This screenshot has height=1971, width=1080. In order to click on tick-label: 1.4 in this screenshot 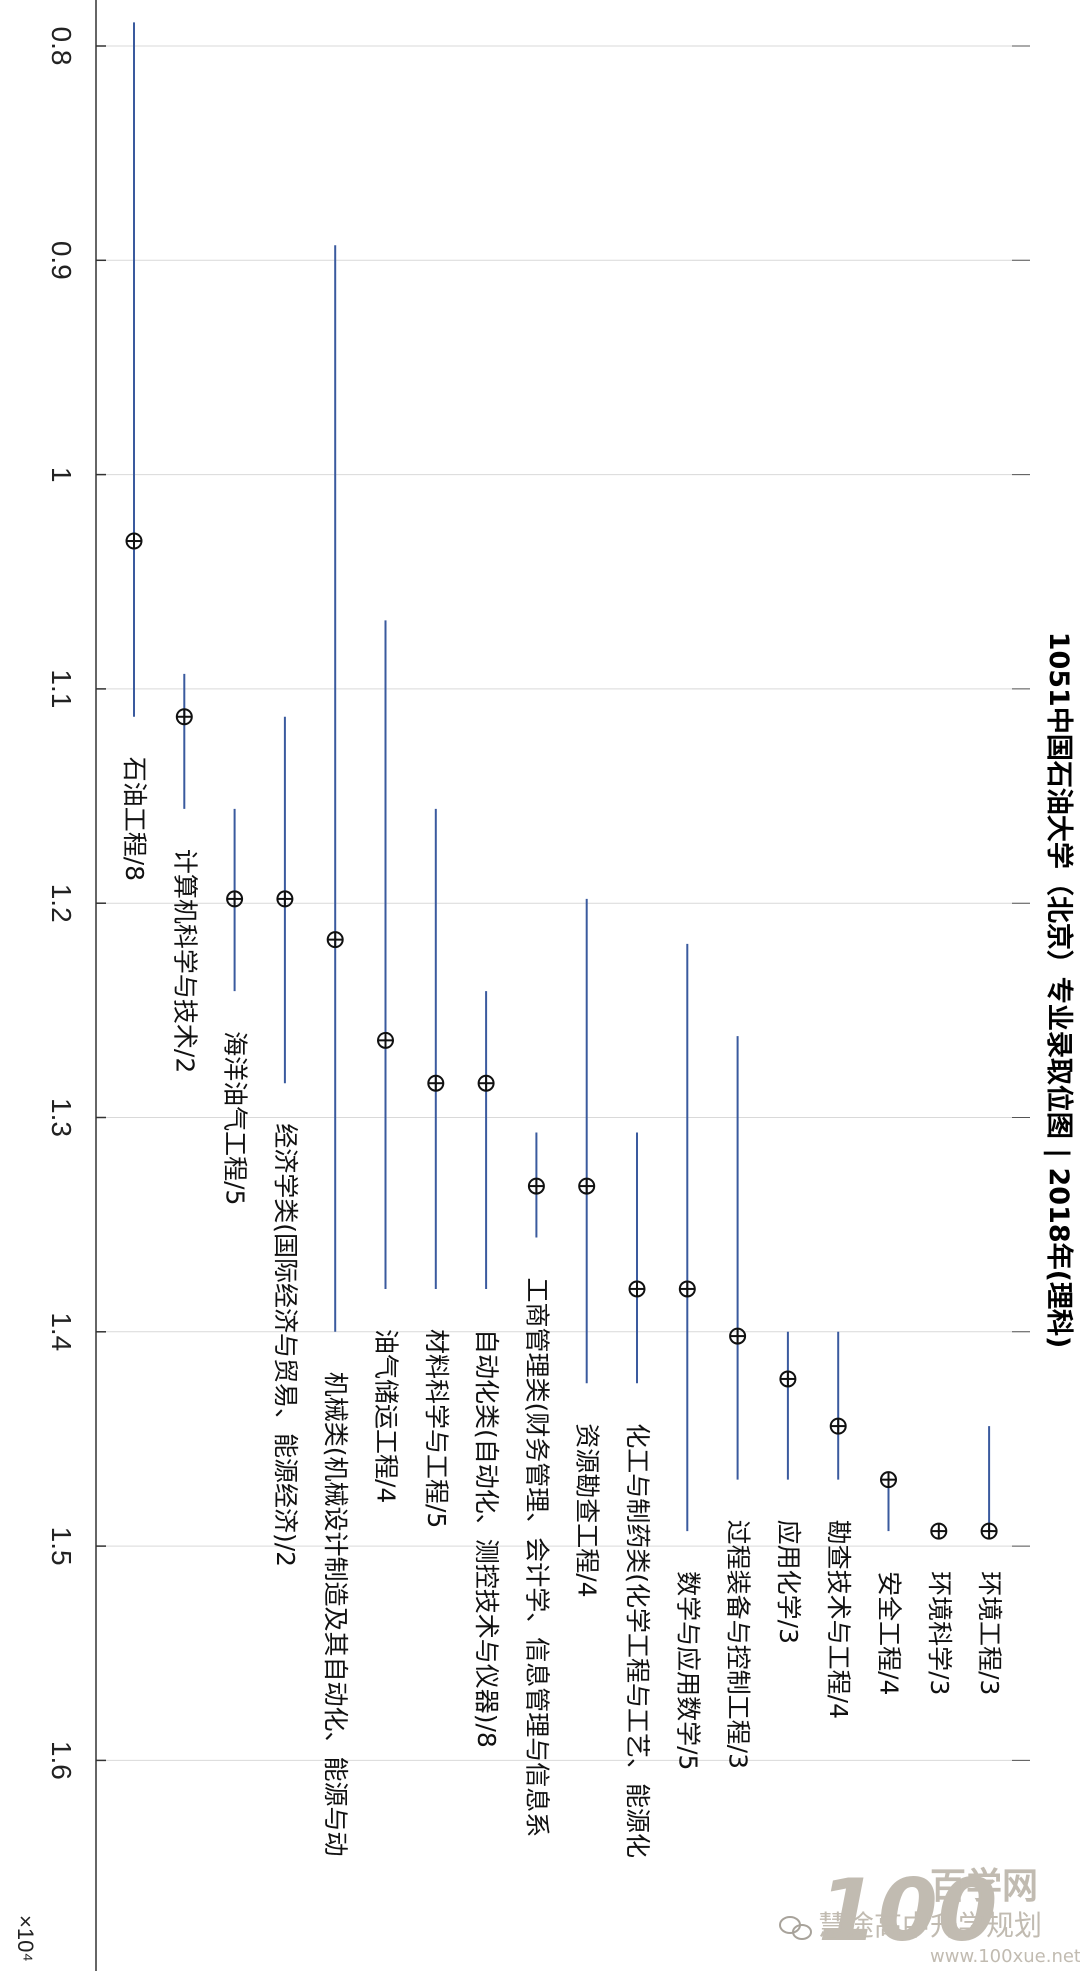, I will do `click(61, 1331)`.